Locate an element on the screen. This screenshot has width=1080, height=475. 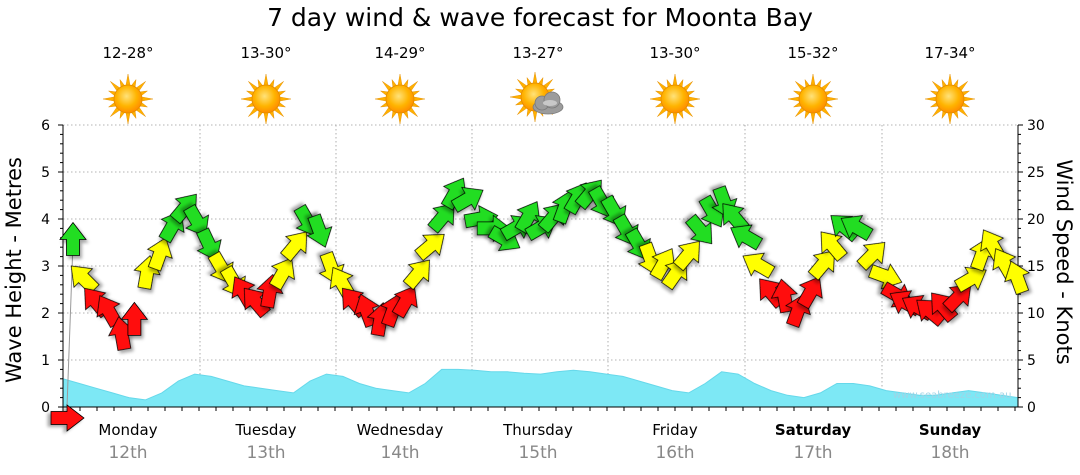
y-axis-left-title: Wave Height - Metres is located at coordinates (14, 270).